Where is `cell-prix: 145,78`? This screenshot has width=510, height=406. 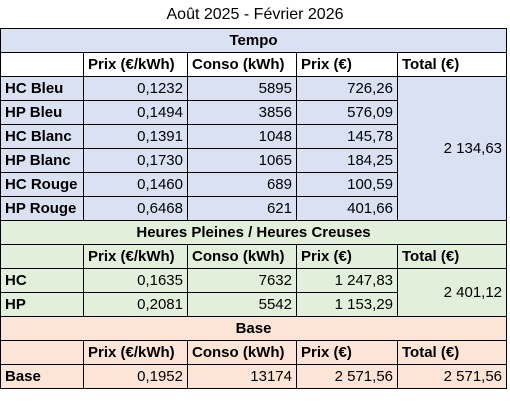 cell-prix: 145,78 is located at coordinates (347, 136).